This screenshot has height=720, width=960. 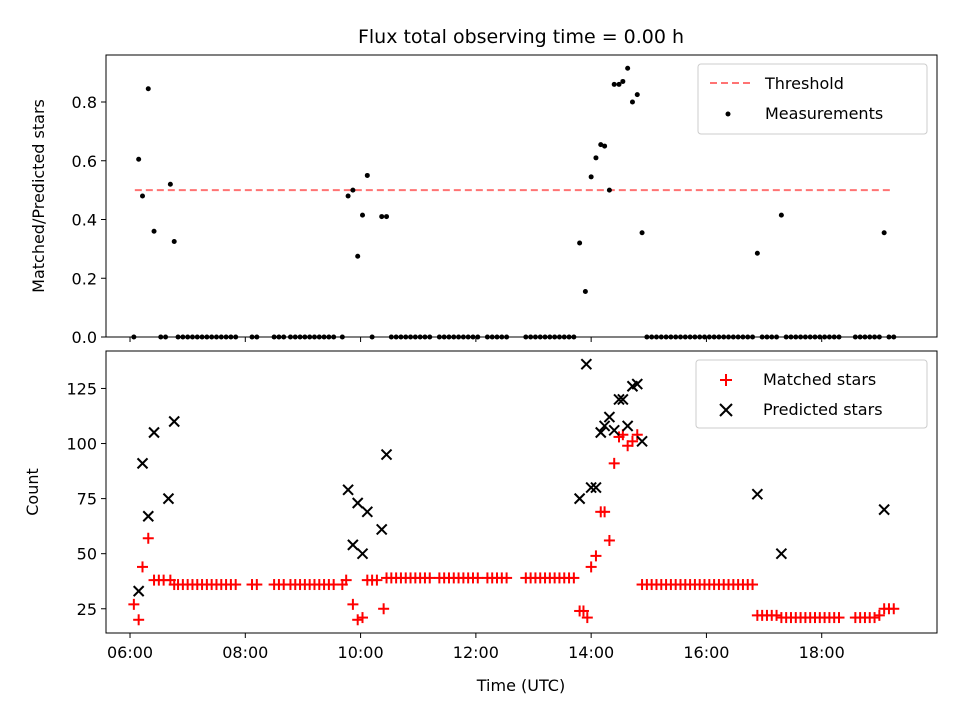 I want to click on chart-title: Flux total observing time = 0.00 h, so click(x=521, y=37).